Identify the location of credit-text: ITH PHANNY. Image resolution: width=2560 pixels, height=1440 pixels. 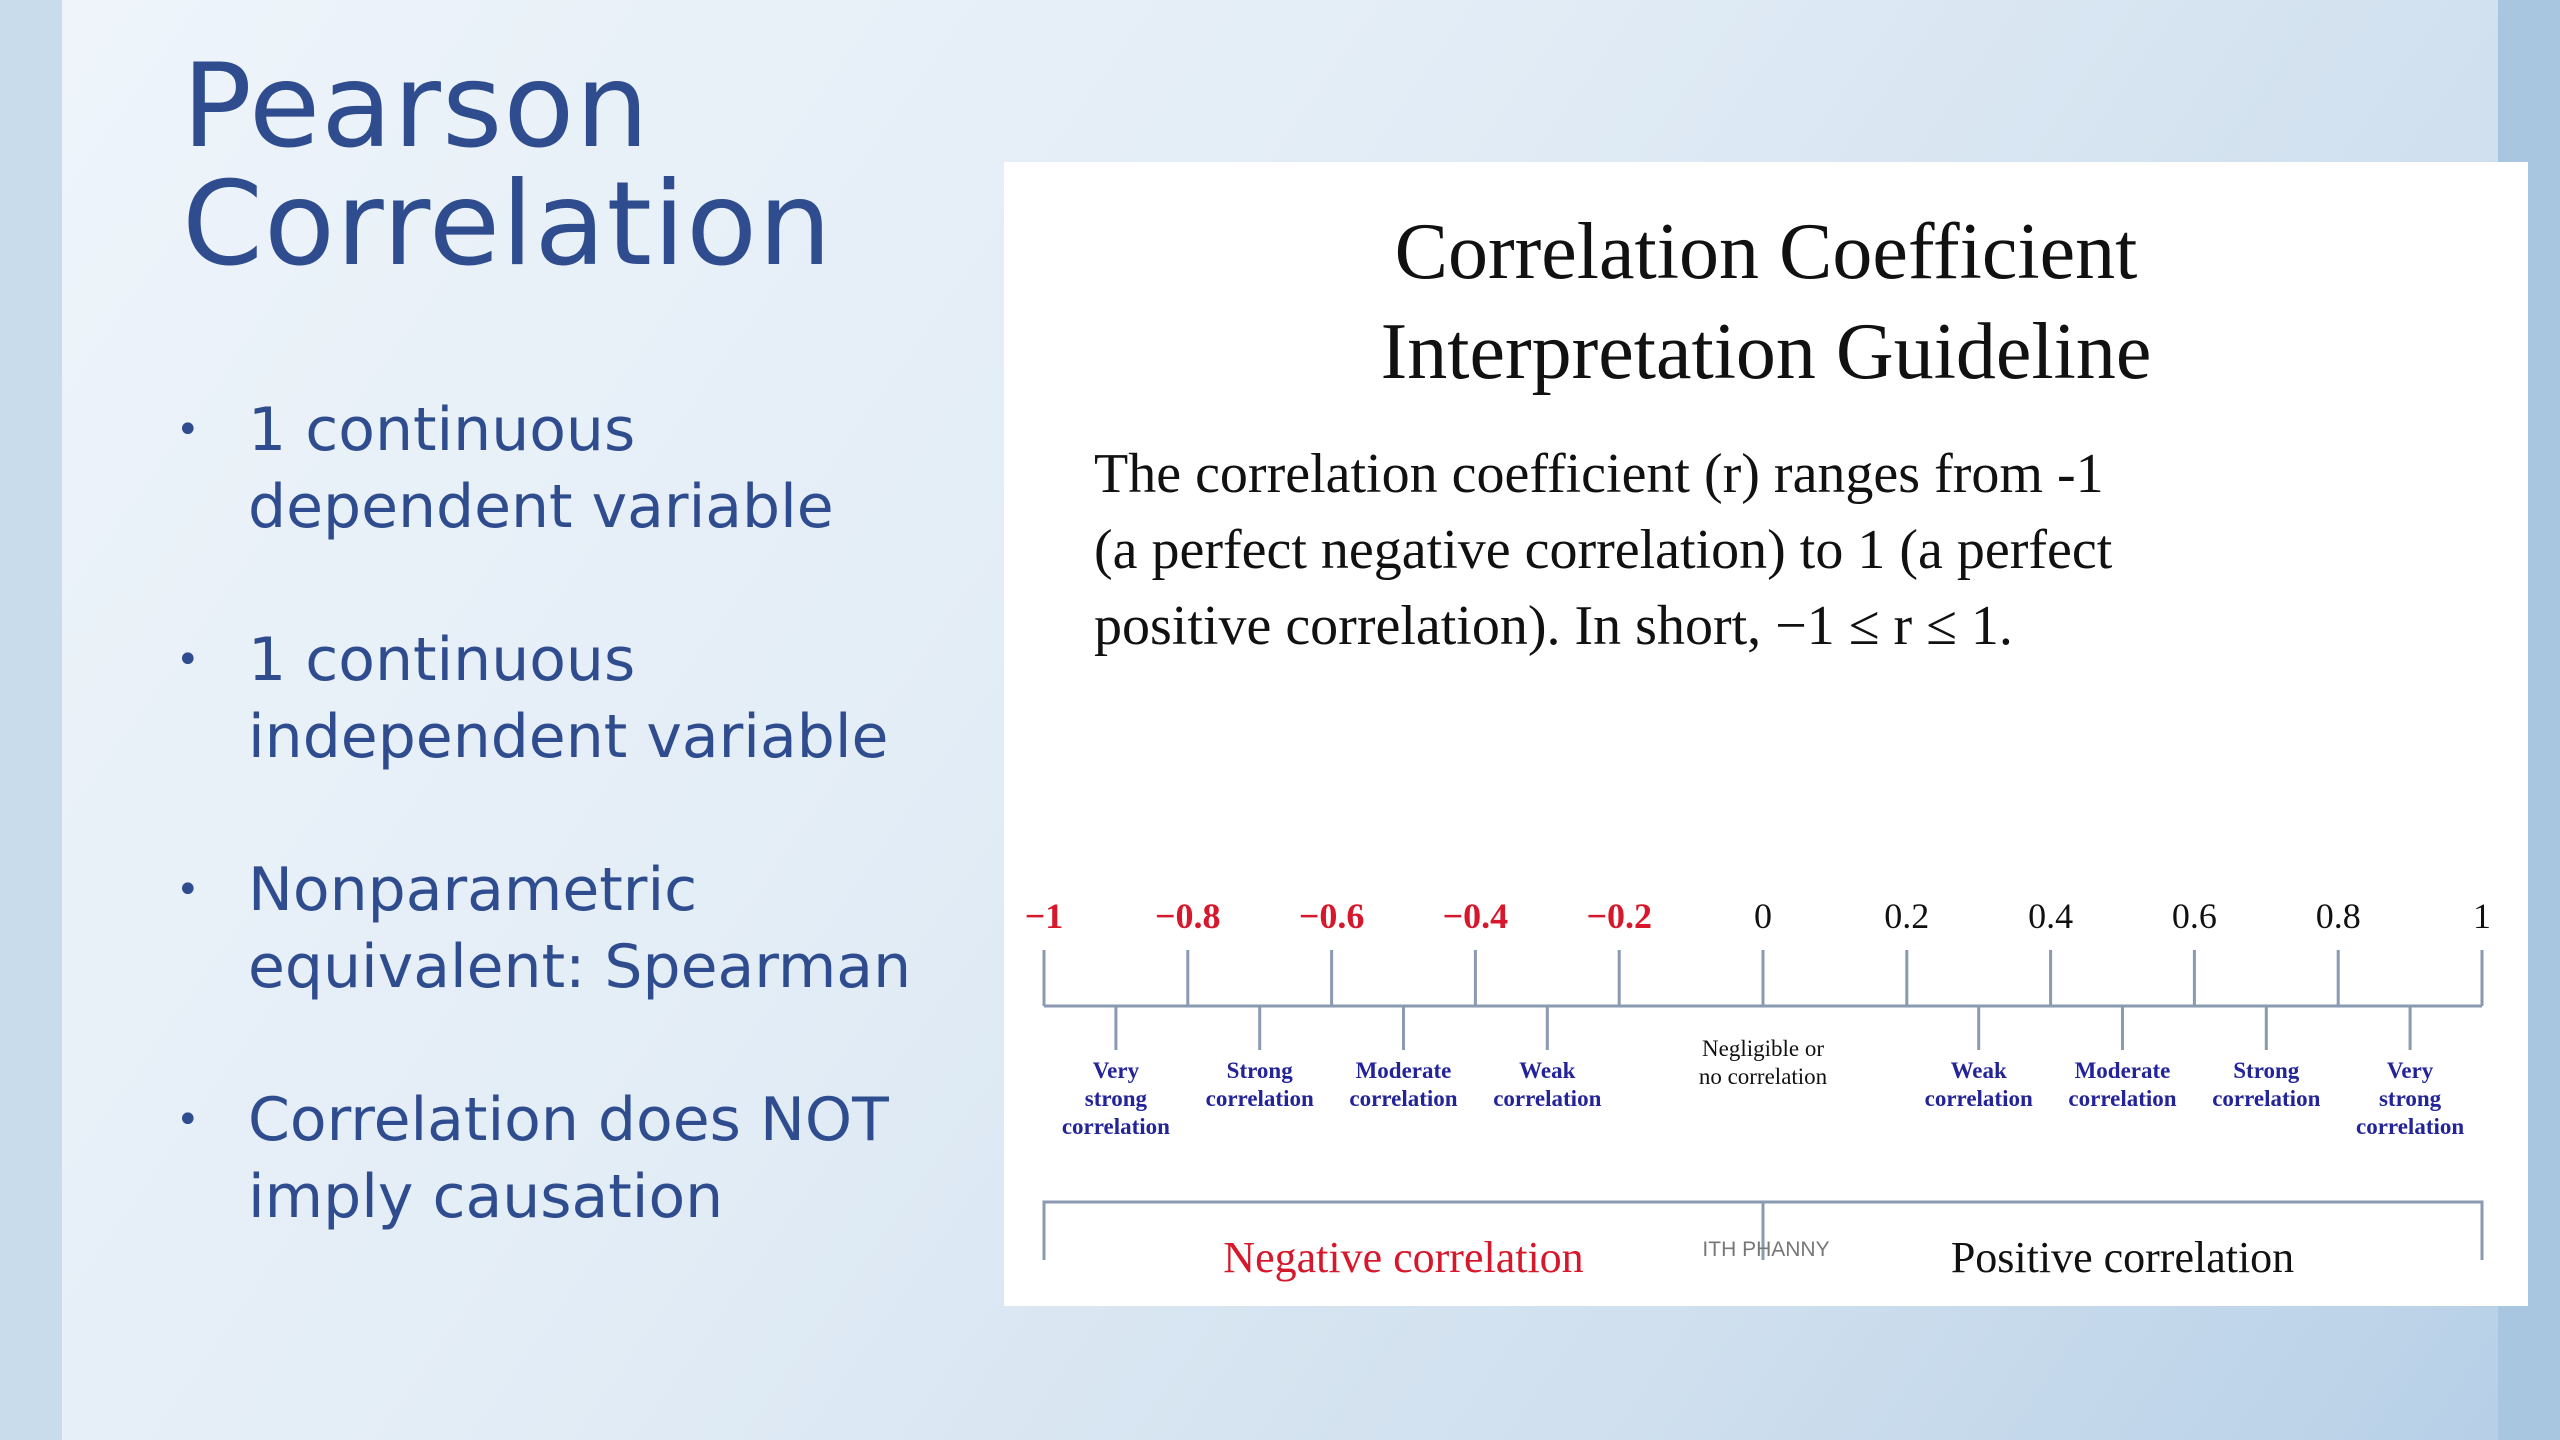
(1766, 1249).